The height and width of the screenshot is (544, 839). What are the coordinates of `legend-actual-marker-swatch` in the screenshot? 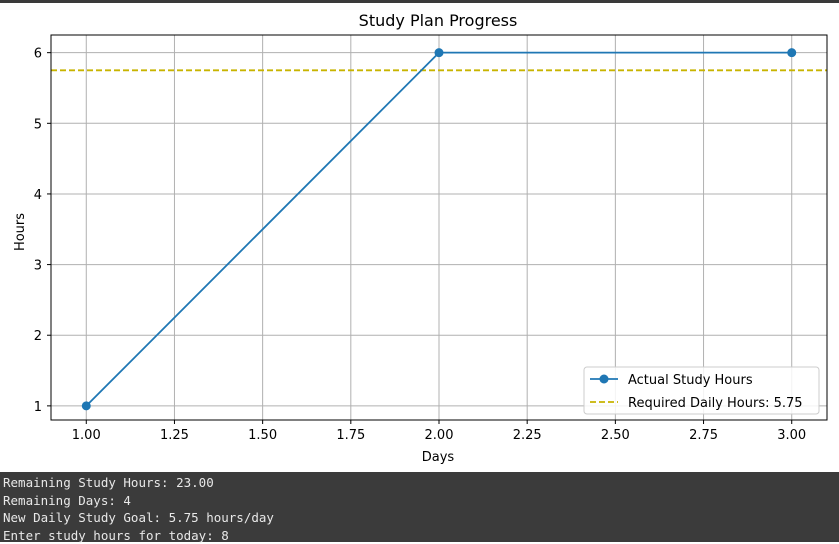 It's located at (604, 379).